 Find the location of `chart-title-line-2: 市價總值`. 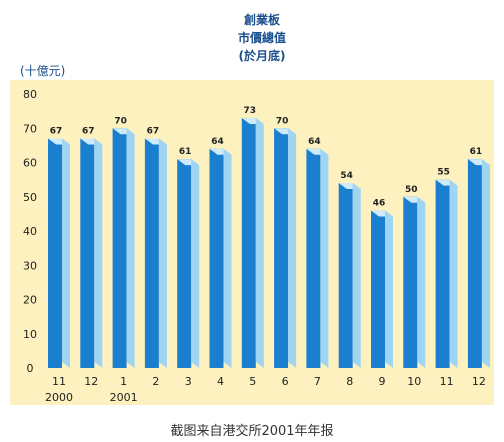

chart-title-line-2: 市價總值 is located at coordinates (262, 37).